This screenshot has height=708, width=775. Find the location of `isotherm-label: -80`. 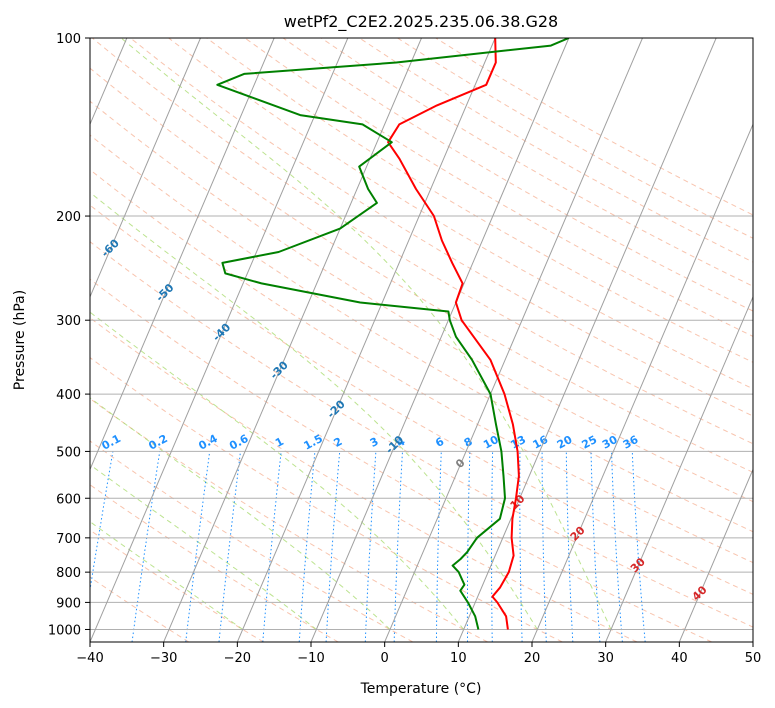

isotherm-label: -80 is located at coordinates (6, 158).